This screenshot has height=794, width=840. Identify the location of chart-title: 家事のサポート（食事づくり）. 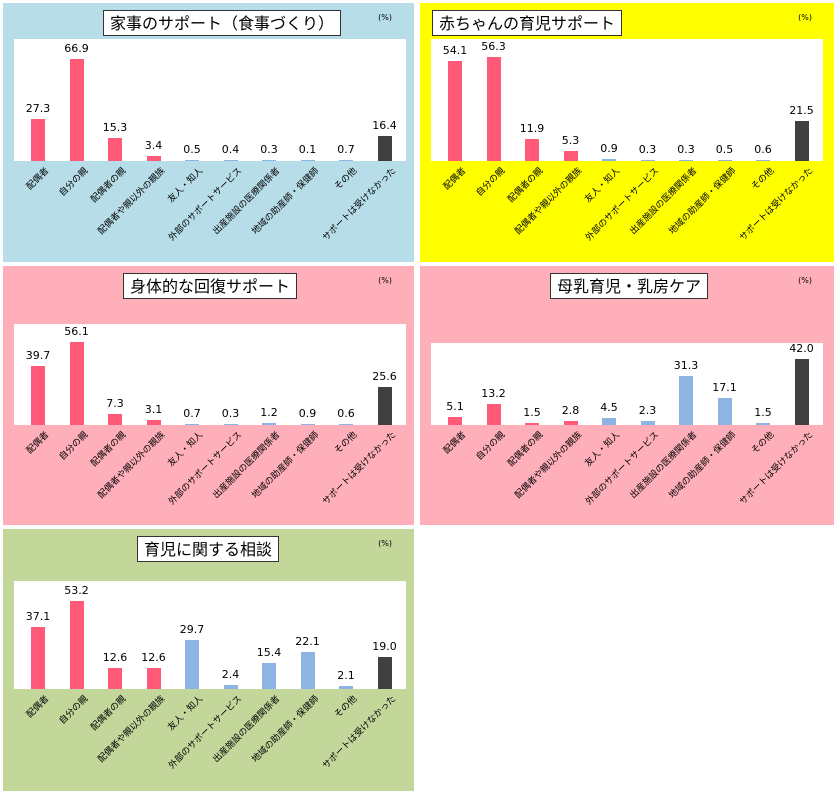
(222, 23).